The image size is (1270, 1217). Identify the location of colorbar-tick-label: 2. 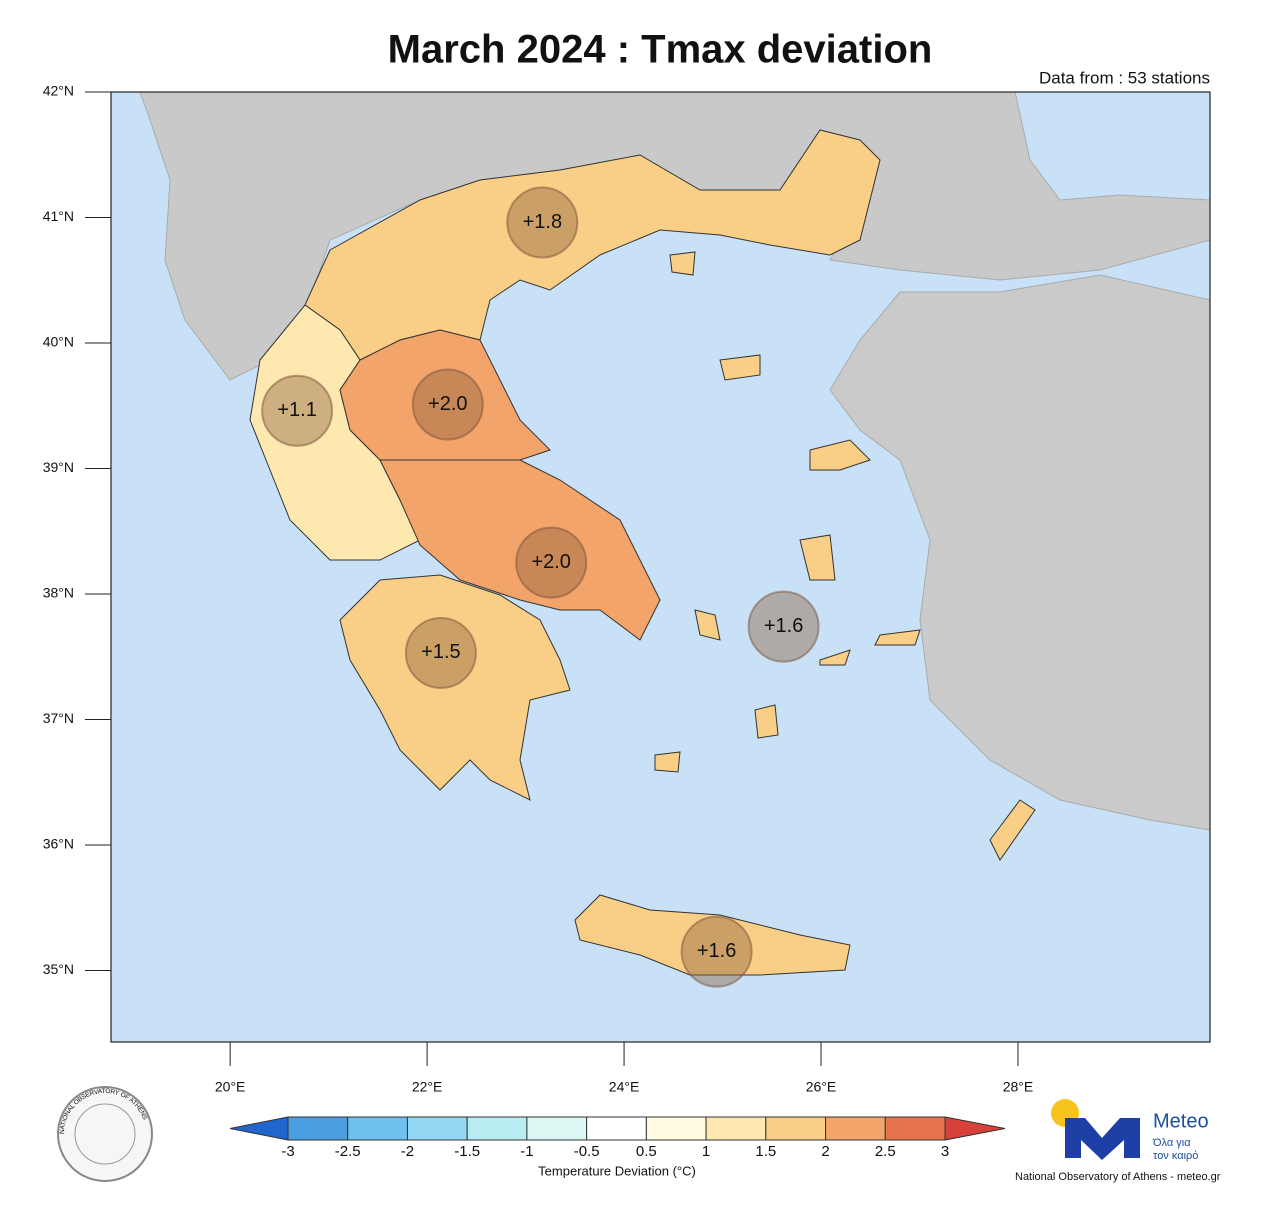
(825, 1151).